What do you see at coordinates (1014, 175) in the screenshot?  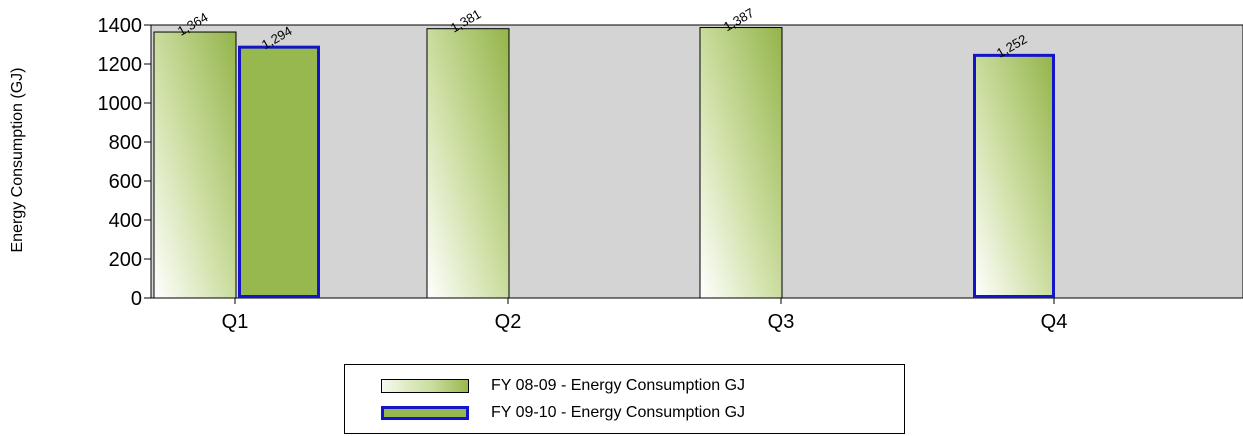 I see `bar-fy0910-q4` at bounding box center [1014, 175].